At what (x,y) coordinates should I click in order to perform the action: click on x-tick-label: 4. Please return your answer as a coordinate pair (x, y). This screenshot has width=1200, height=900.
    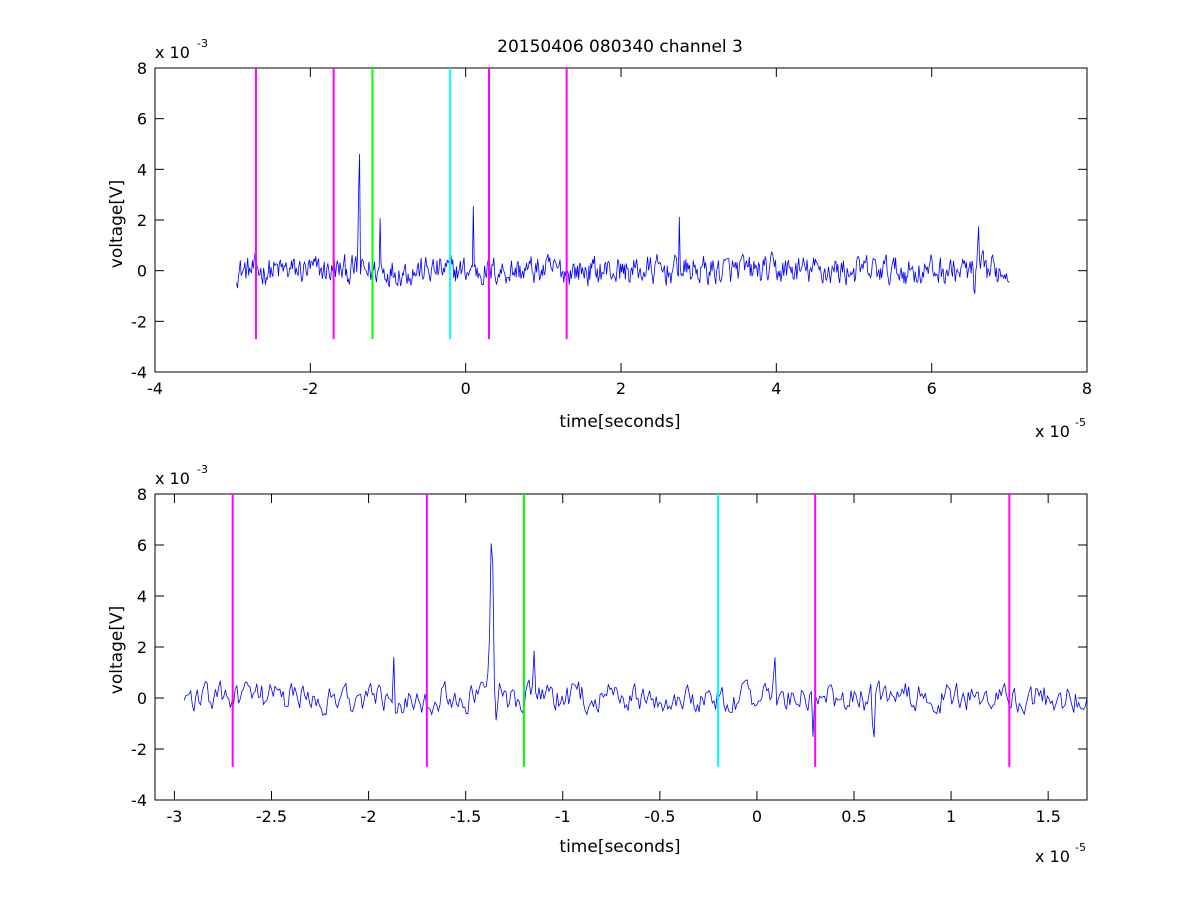
    Looking at the image, I should click on (776, 388).